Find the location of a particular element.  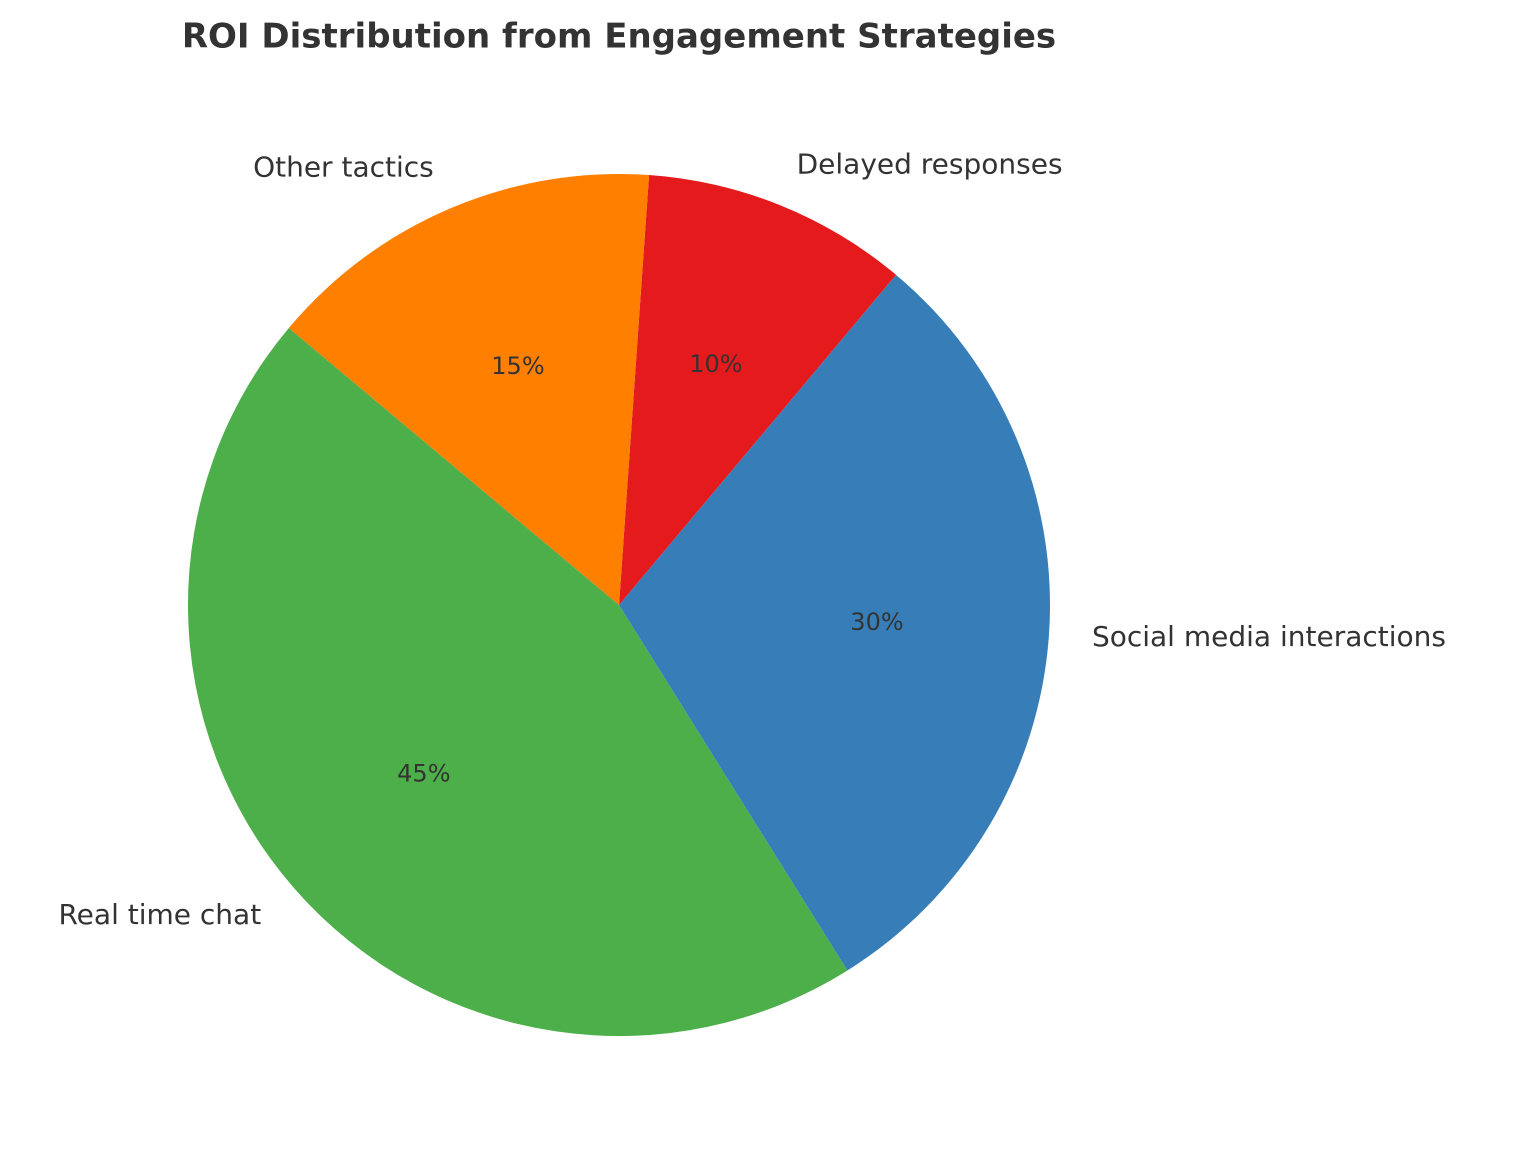

percent-label: 45% is located at coordinates (423, 774).